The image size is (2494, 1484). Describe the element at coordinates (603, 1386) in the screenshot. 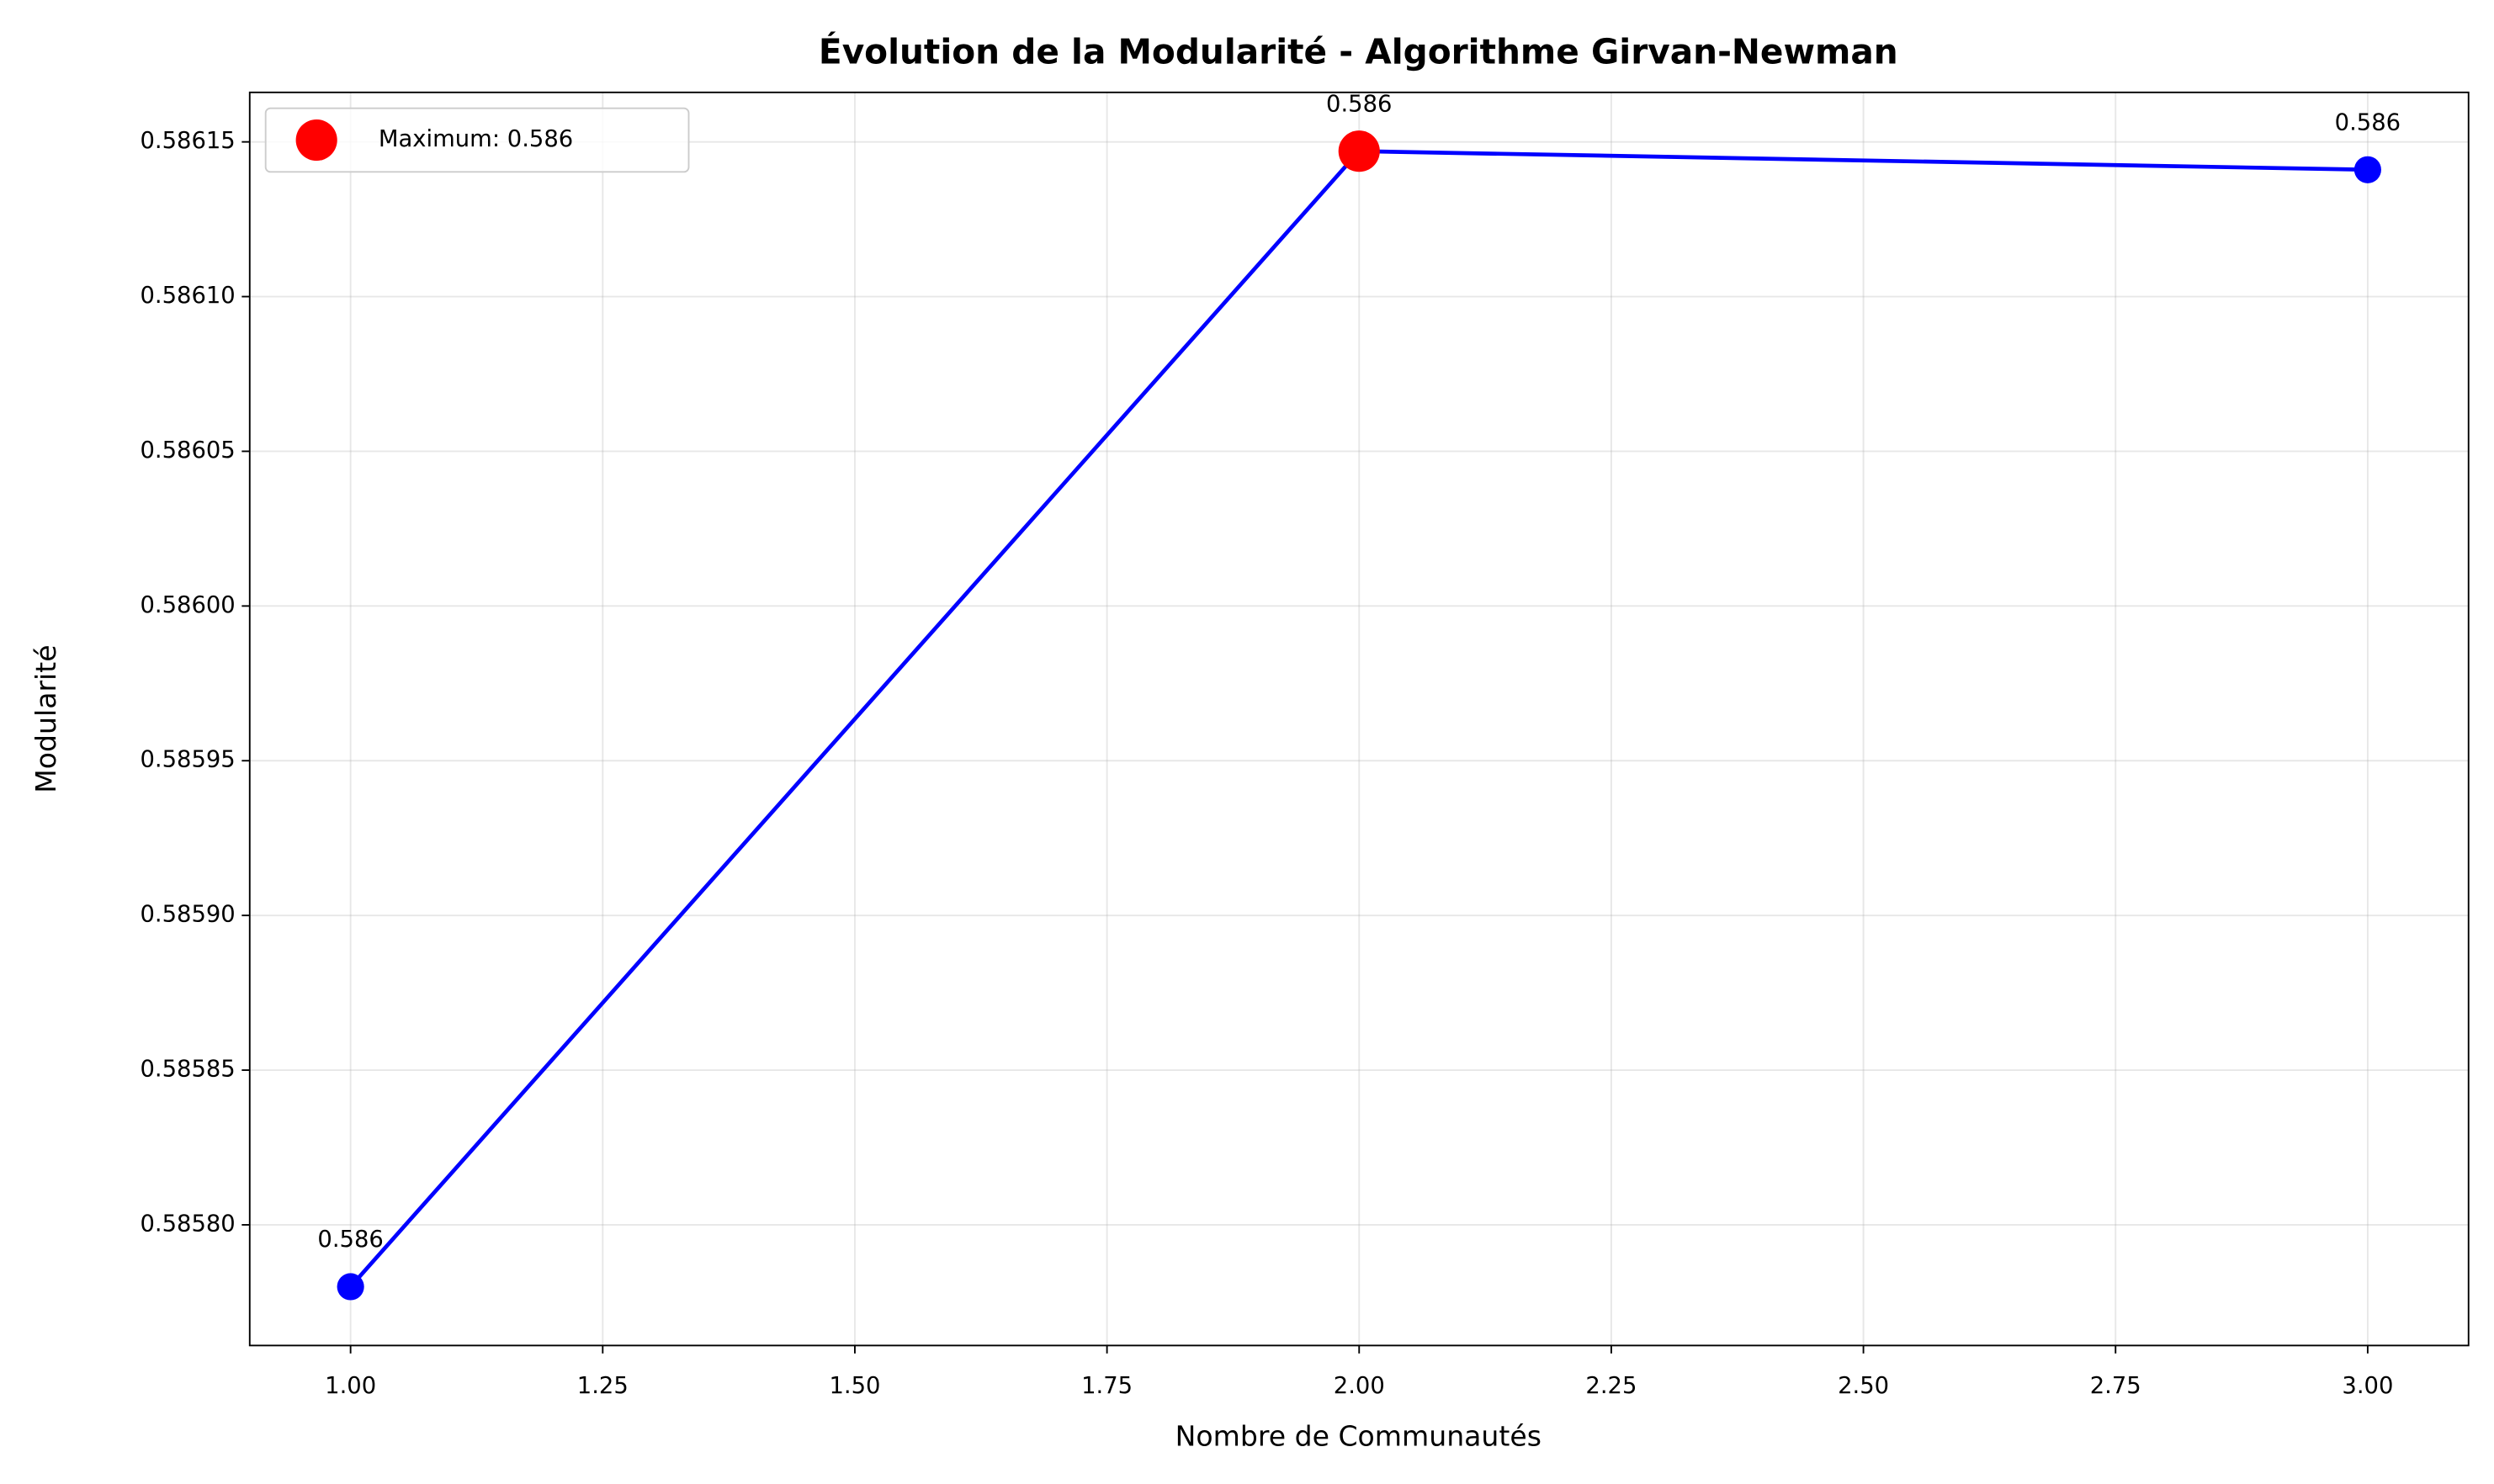

I see `x-tick-label: 1.25` at that location.